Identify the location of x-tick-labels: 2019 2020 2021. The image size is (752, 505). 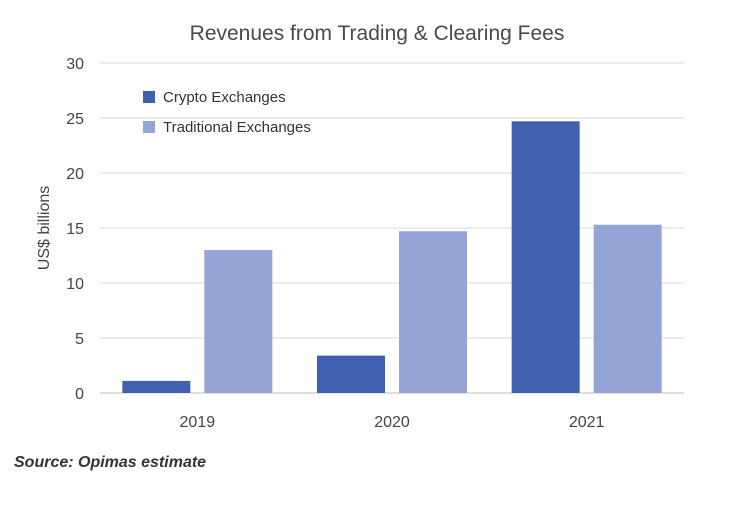
(392, 422).